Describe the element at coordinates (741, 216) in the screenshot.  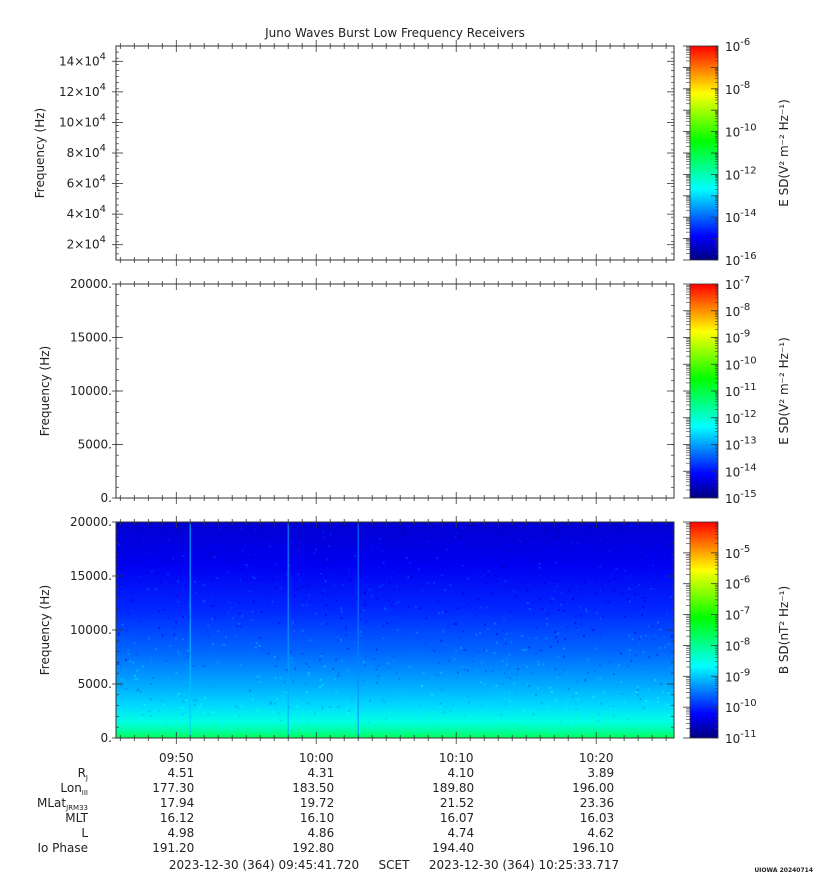
I see `colorbar-tick-label: 10-14` at that location.